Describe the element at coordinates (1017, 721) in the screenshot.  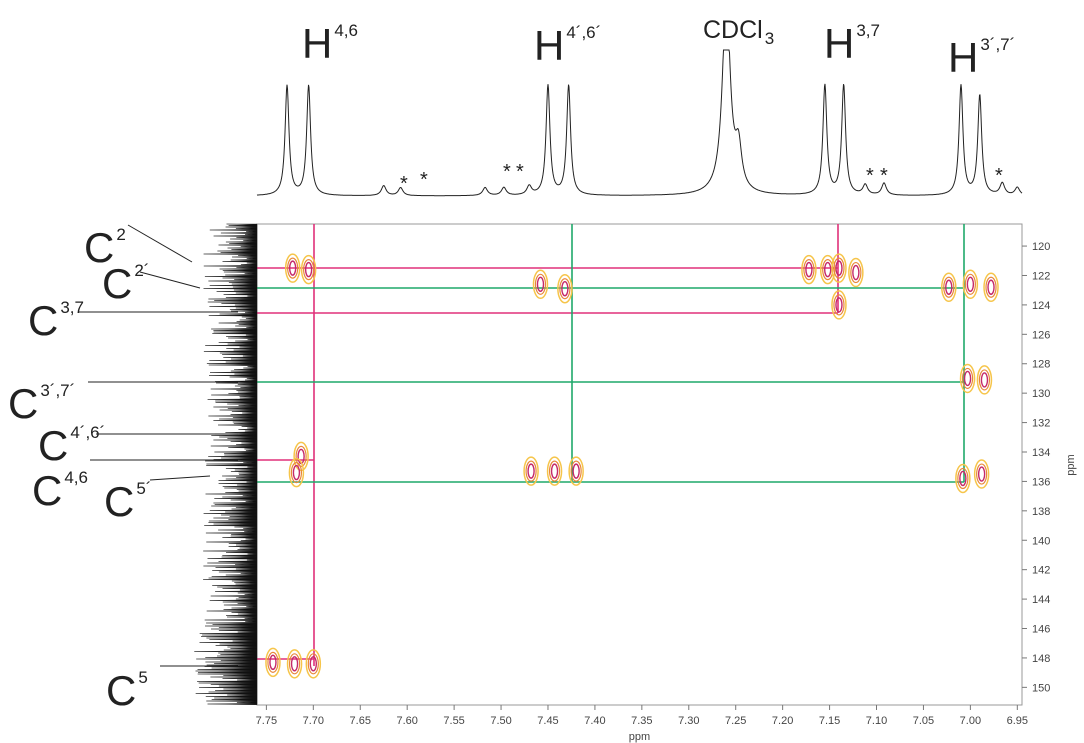
I see `x-tick-label: 6.95` at that location.